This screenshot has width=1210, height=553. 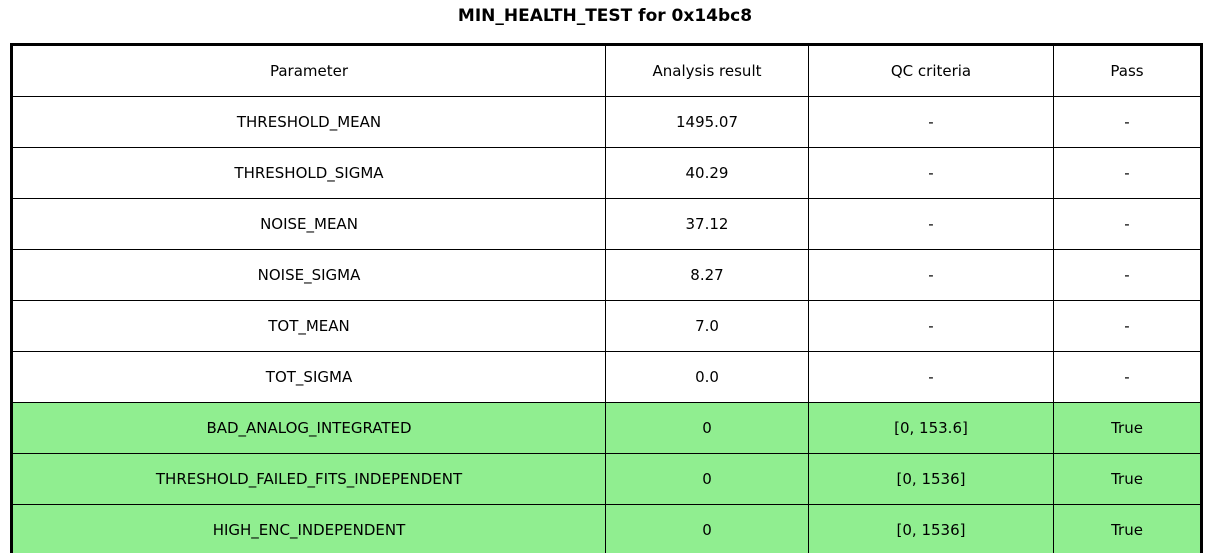 What do you see at coordinates (707, 224) in the screenshot?
I see `result-cell: 37.12` at bounding box center [707, 224].